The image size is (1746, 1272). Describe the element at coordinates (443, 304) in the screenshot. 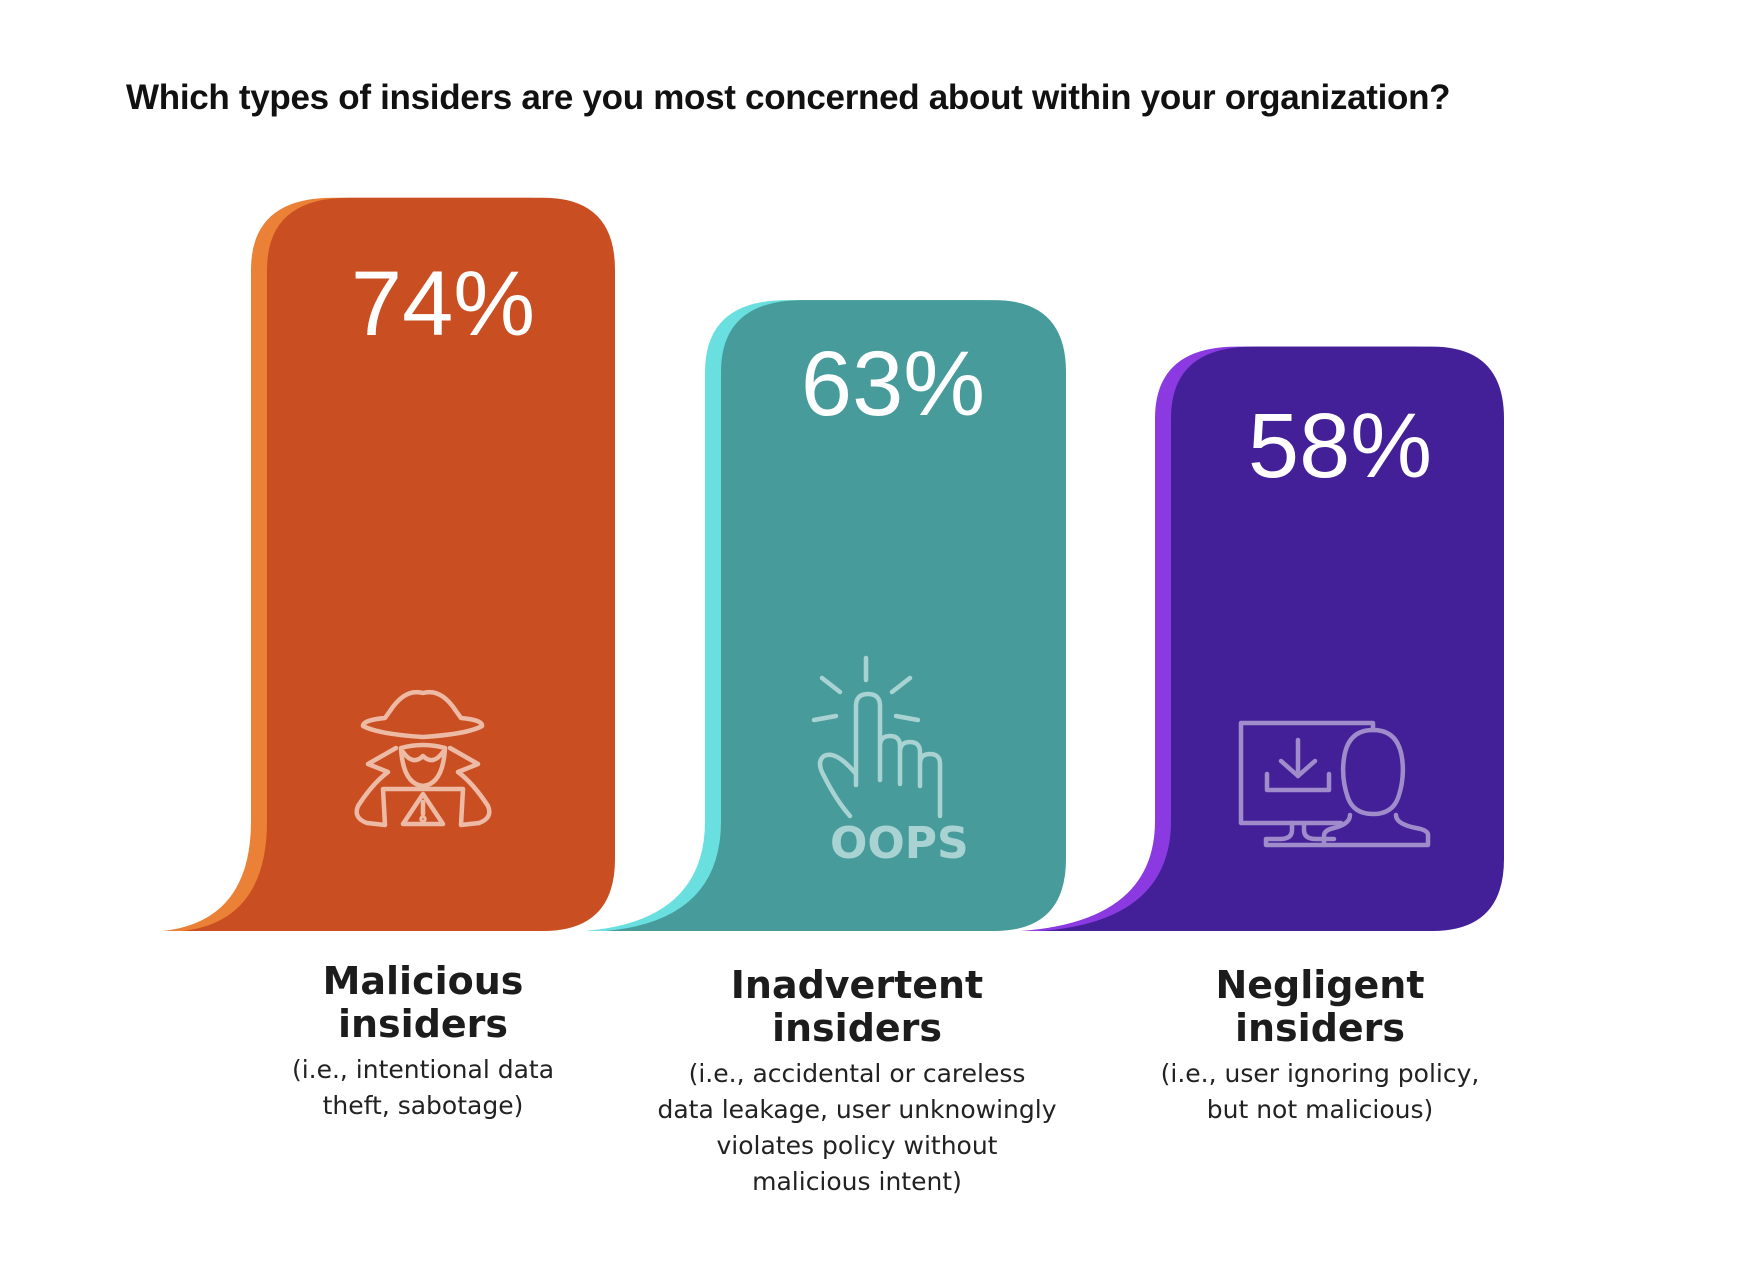

I see `value-label-malicious: 74%` at that location.